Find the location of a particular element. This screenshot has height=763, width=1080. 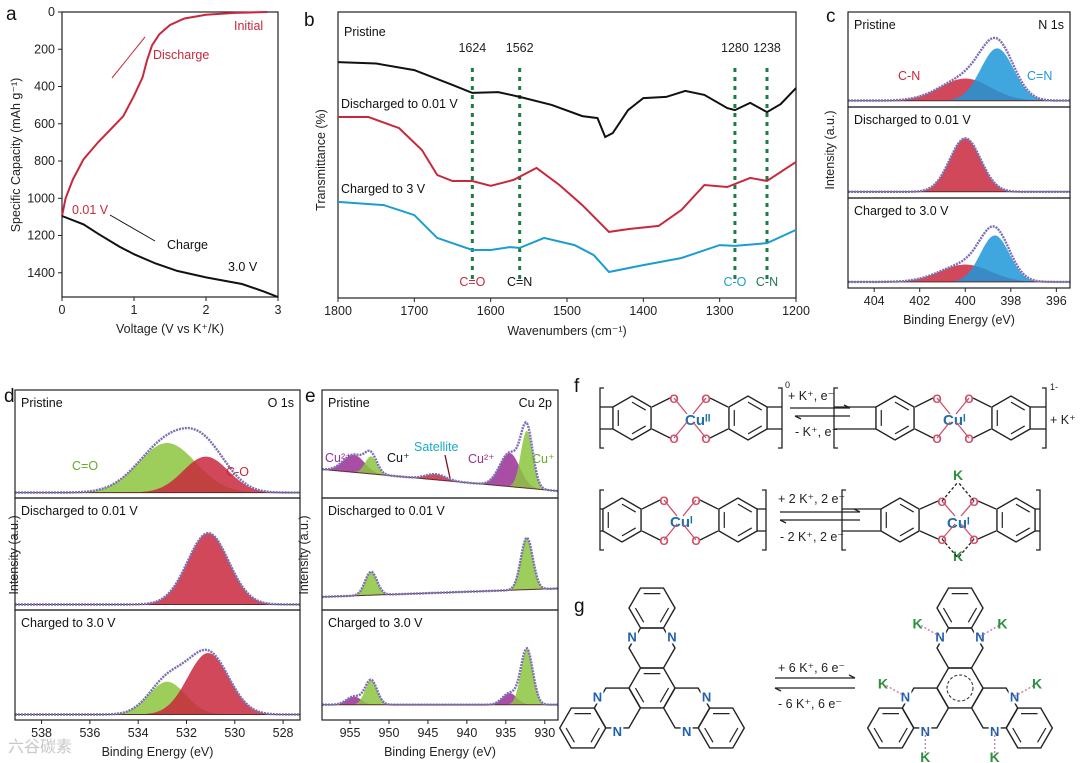

label-pristine: Pristine is located at coordinates (365, 32).